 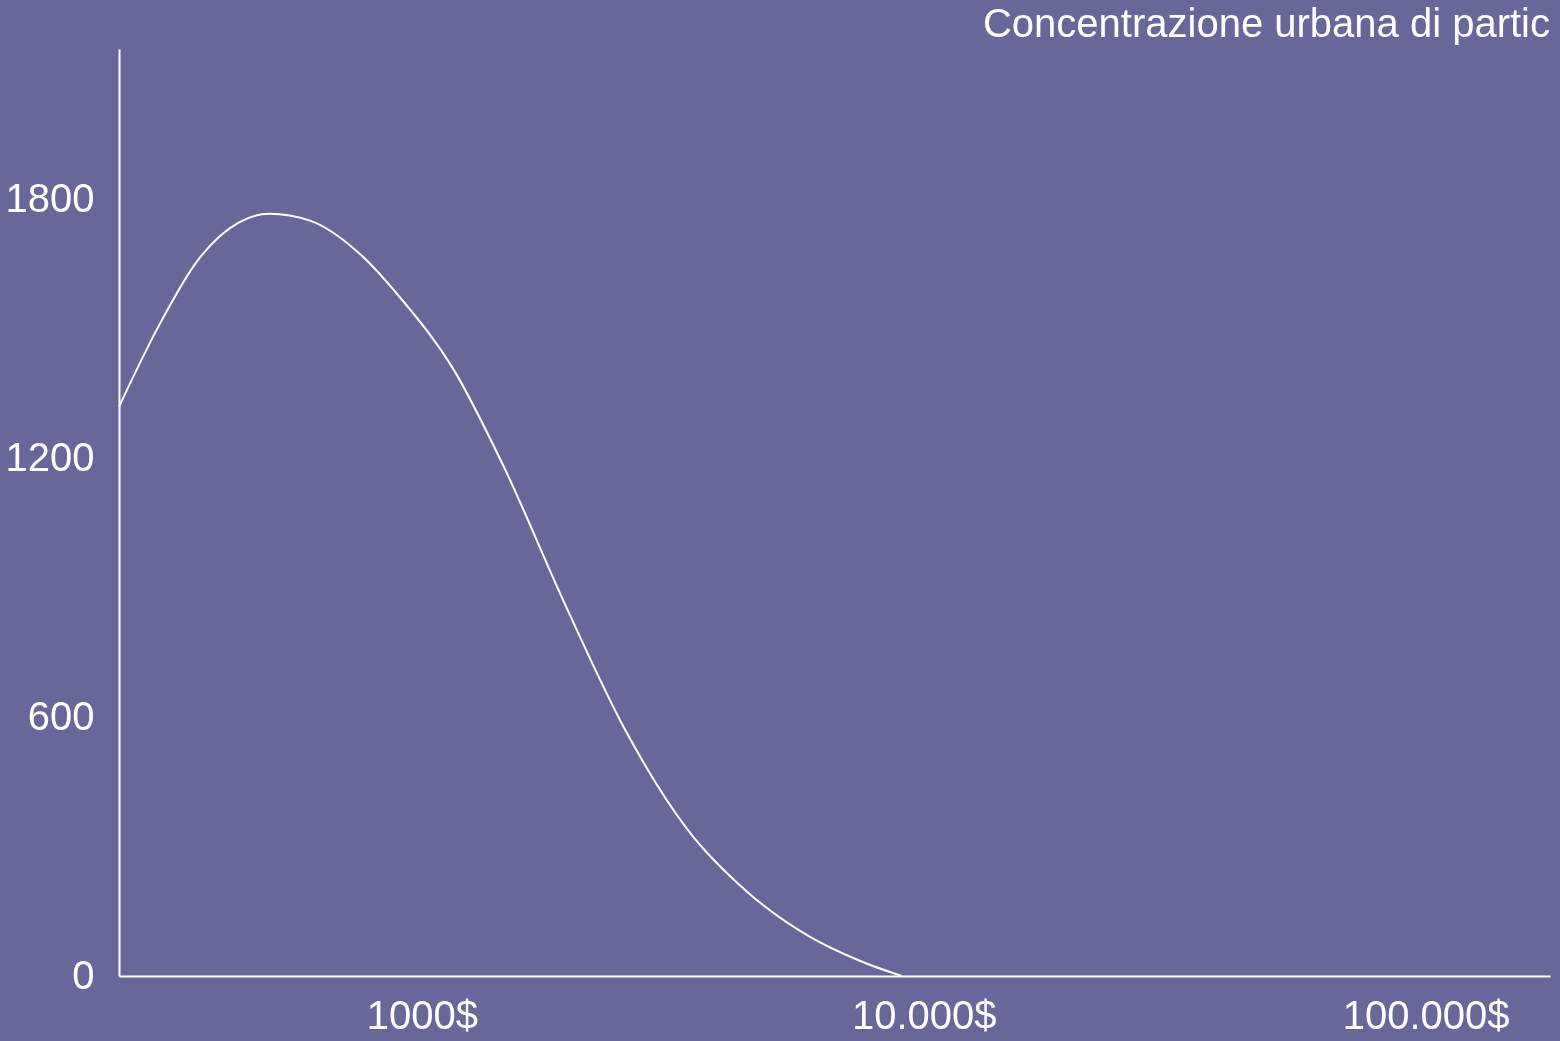 I want to click on chart-title: Concentrazione urbana di partic, so click(x=1266, y=23).